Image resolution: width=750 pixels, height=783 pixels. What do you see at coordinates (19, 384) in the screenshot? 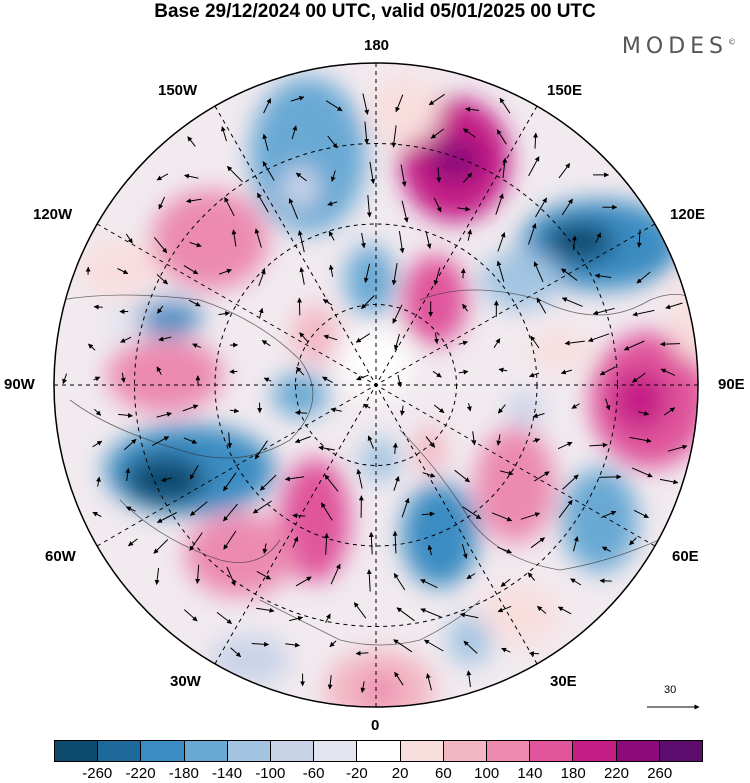
I see `lon-label-90w: 90W` at bounding box center [19, 384].